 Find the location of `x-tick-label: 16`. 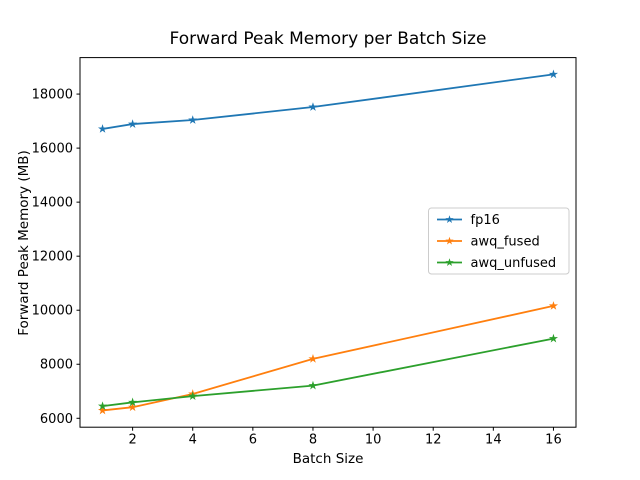

x-tick-label: 16 is located at coordinates (553, 440).